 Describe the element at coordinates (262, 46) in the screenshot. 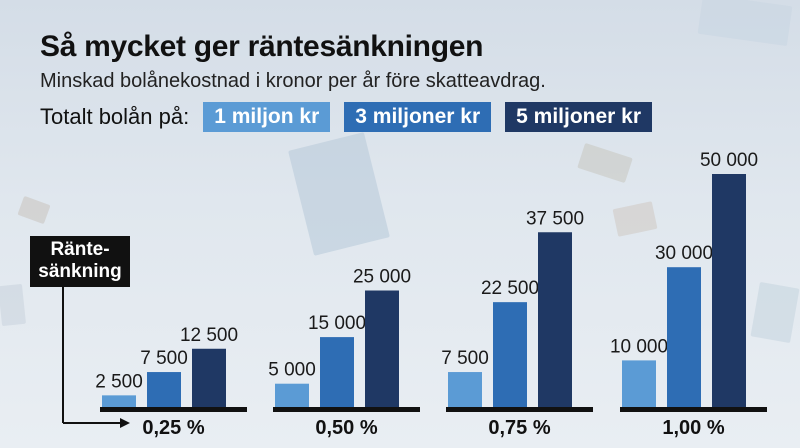

I see `chart-title: Så mycket ger räntesänkningen` at that location.